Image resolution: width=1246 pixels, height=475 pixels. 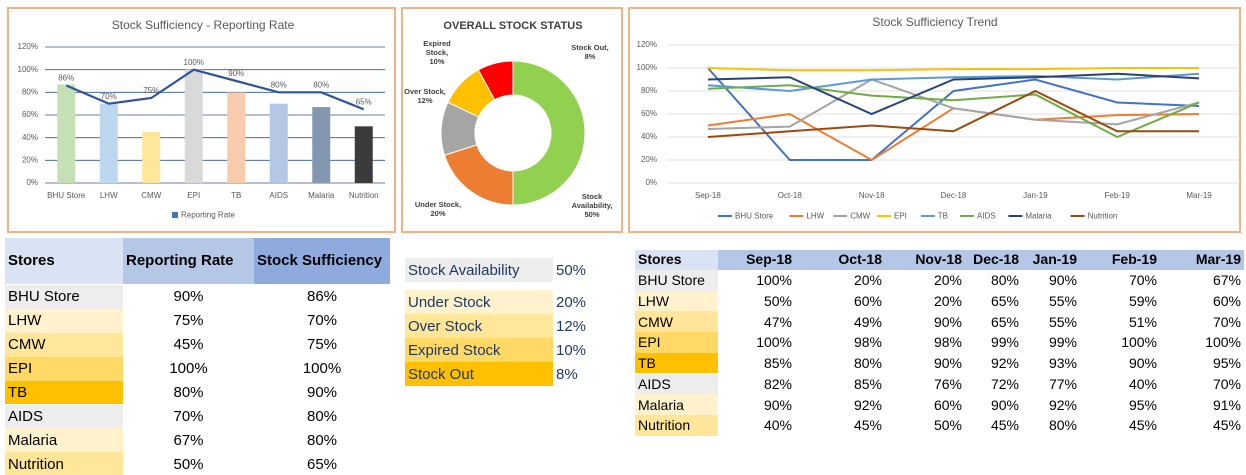 I want to click on table-cell: Stock Availability, so click(x=479, y=270).